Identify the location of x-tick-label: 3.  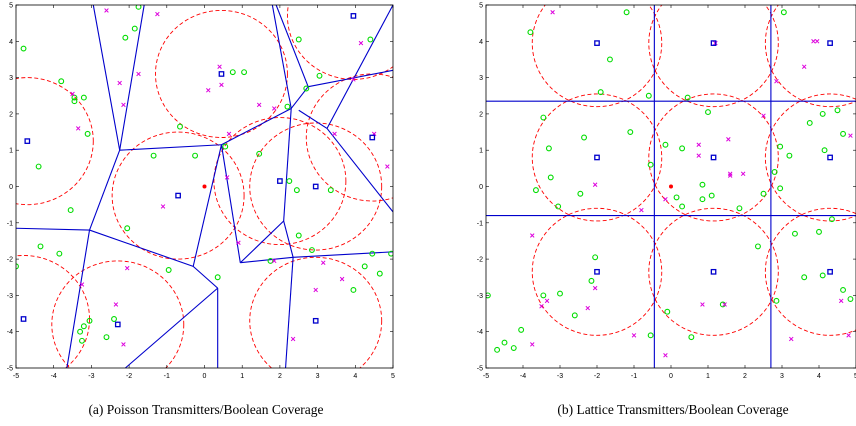
(318, 376).